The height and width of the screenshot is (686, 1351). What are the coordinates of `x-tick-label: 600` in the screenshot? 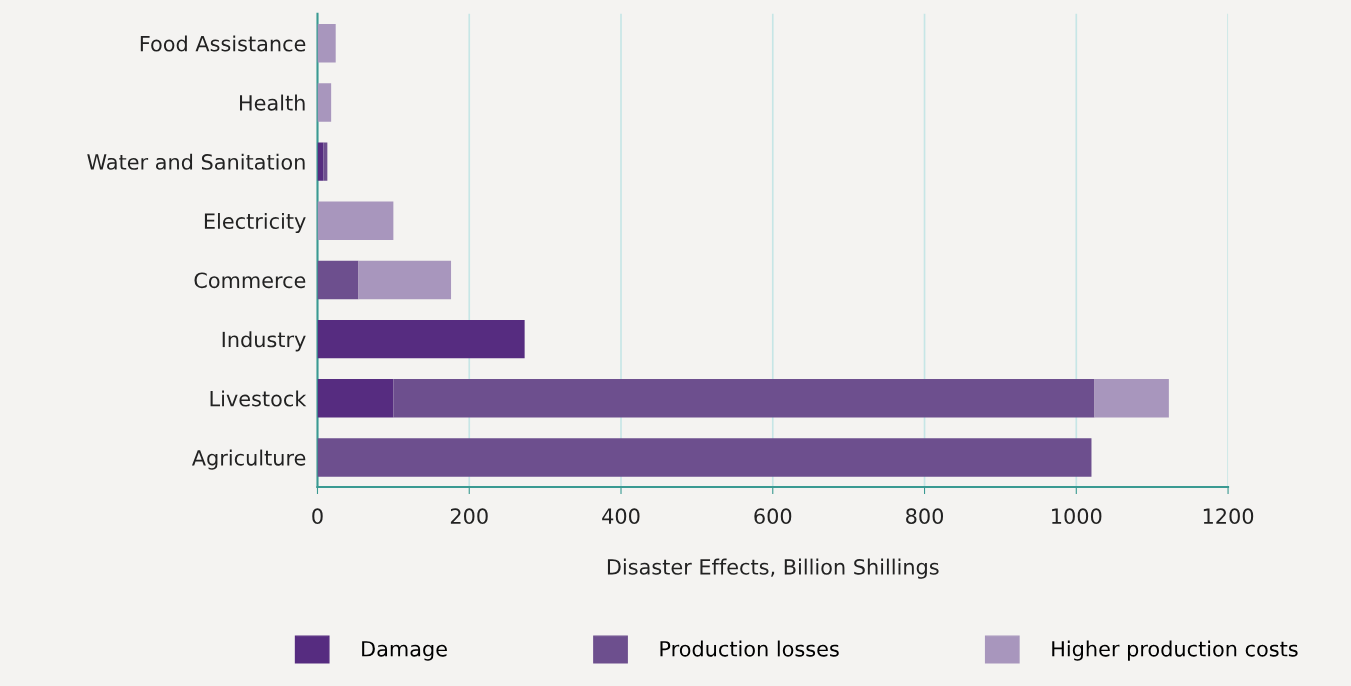 It's located at (773, 516).